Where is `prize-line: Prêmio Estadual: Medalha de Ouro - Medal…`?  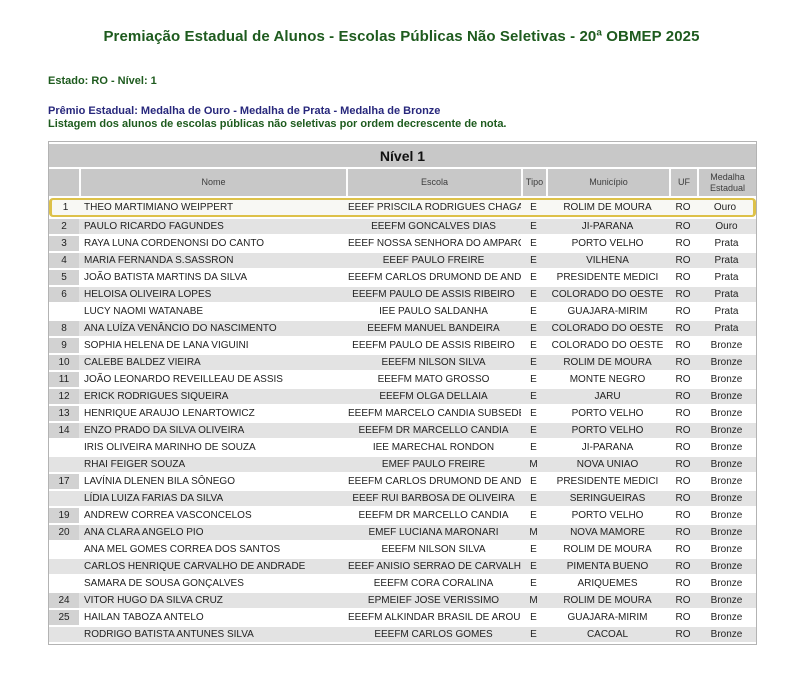 prize-line: Prêmio Estadual: Medalha de Ouro - Medal… is located at coordinates (244, 111).